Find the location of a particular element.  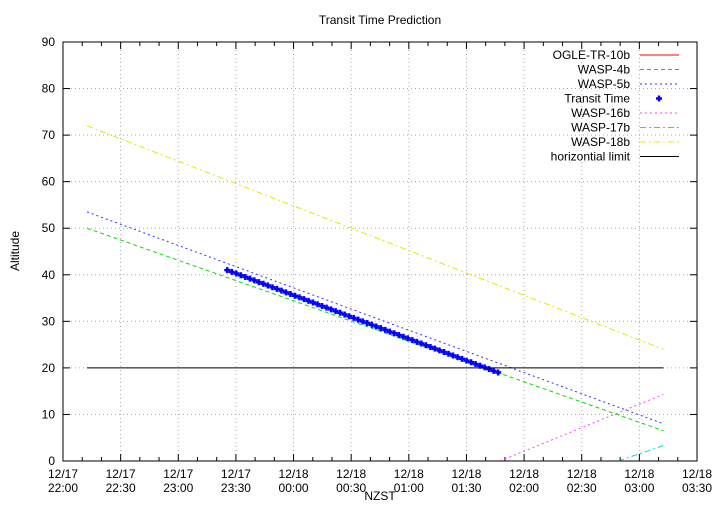

series-line-wasp-17b is located at coordinates (641, 453).